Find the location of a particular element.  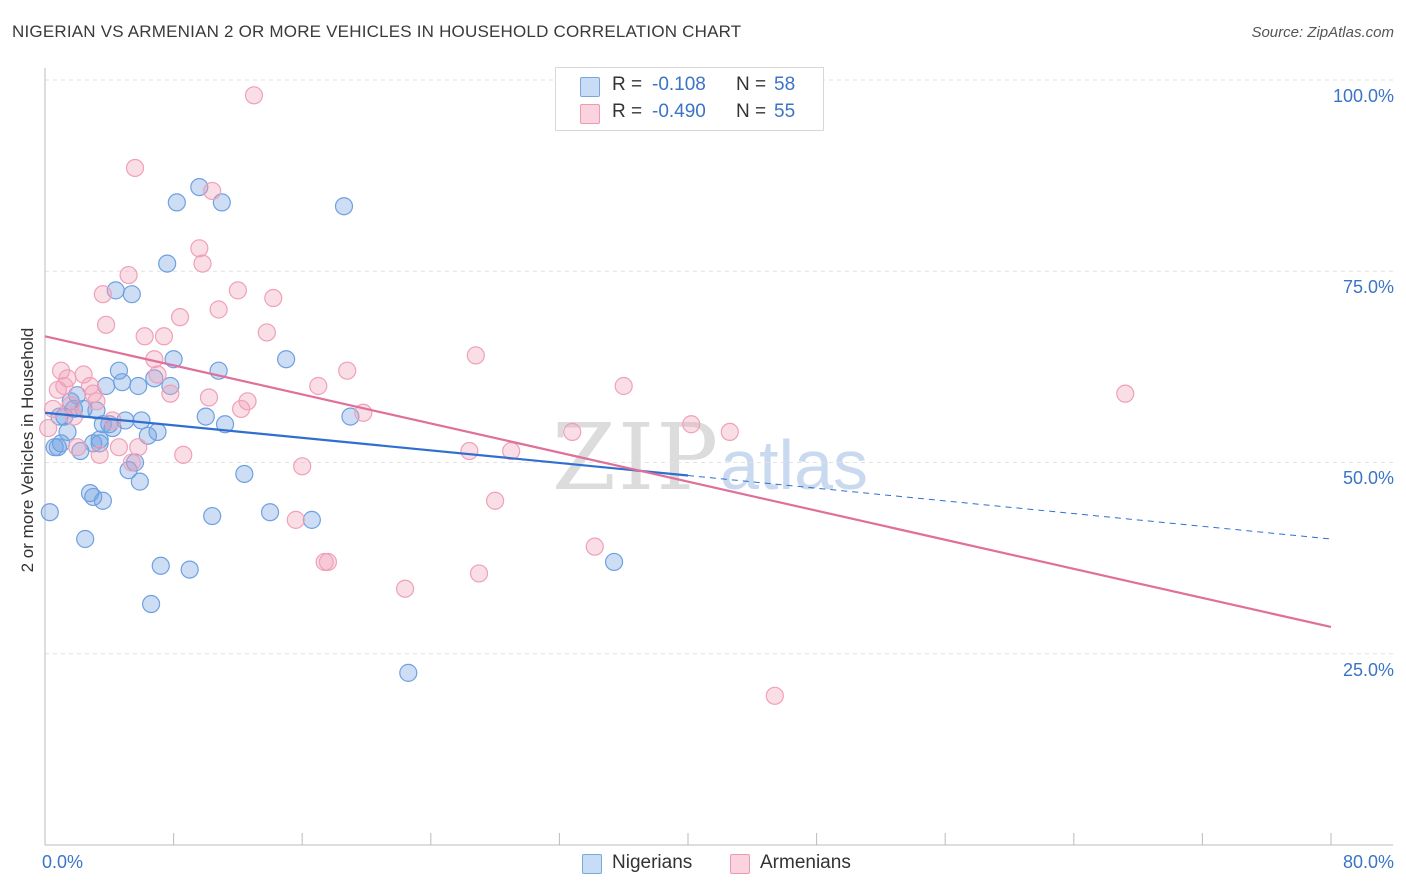

source-label: Source: ZipAtlas.com is located at coordinates (1322, 32).